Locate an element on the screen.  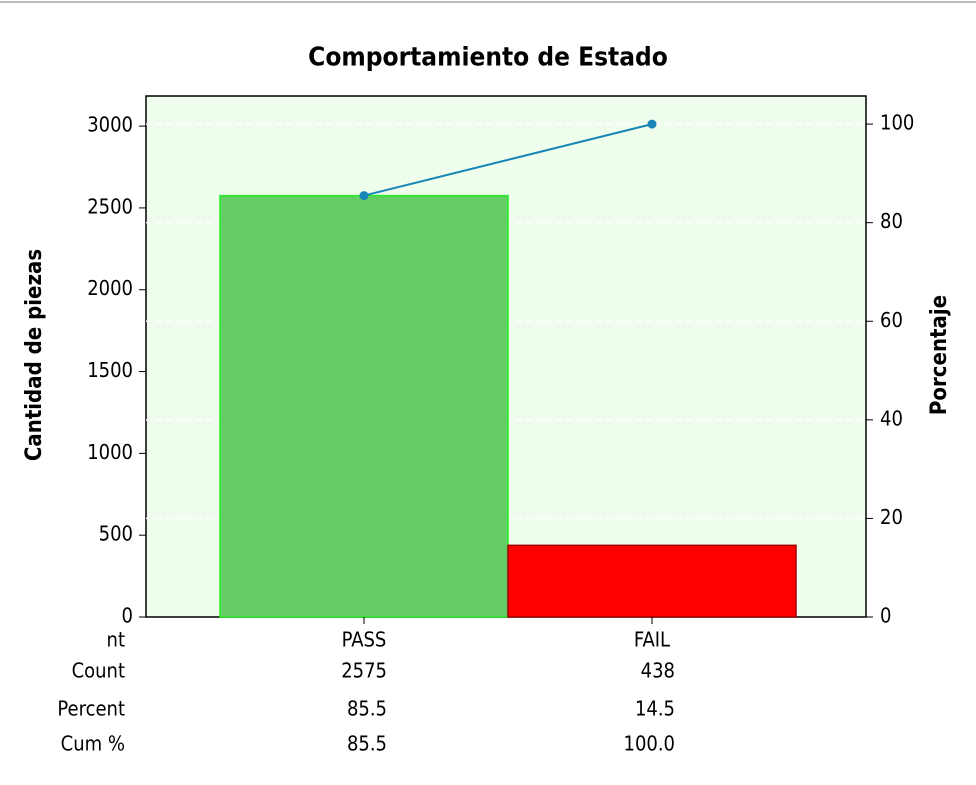
table-cell: 100.0 is located at coordinates (650, 744).